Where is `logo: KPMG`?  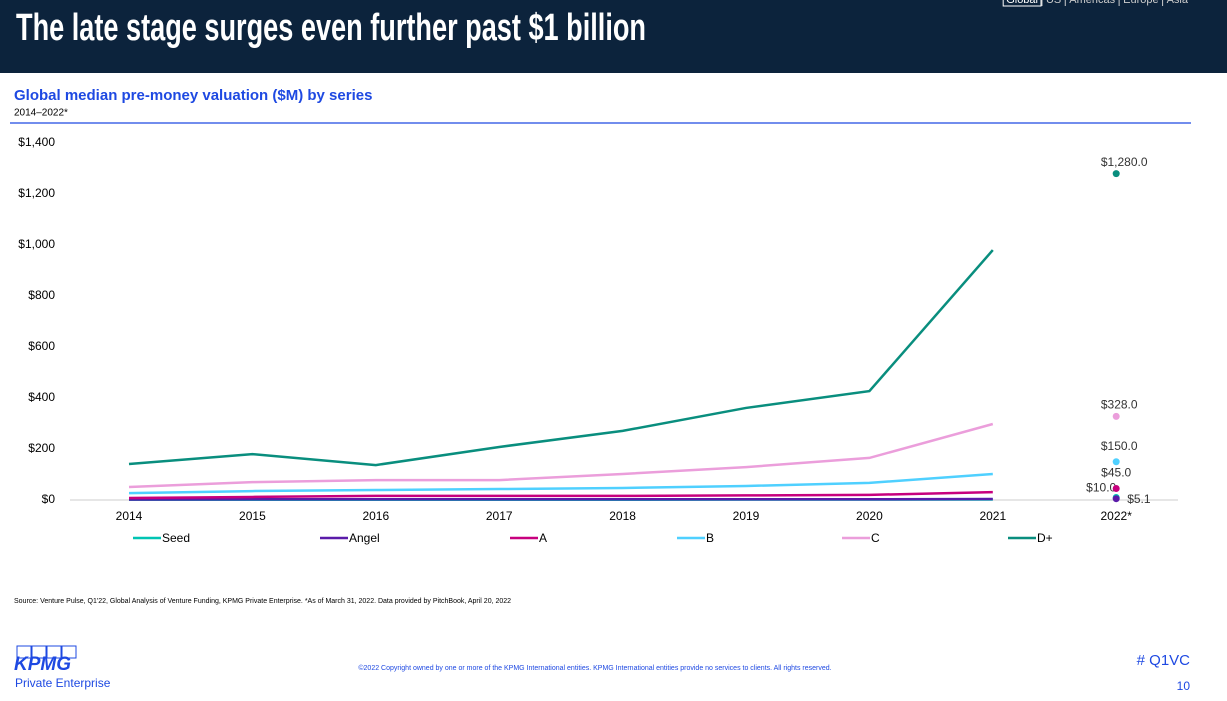
logo: KPMG is located at coordinates (45, 660).